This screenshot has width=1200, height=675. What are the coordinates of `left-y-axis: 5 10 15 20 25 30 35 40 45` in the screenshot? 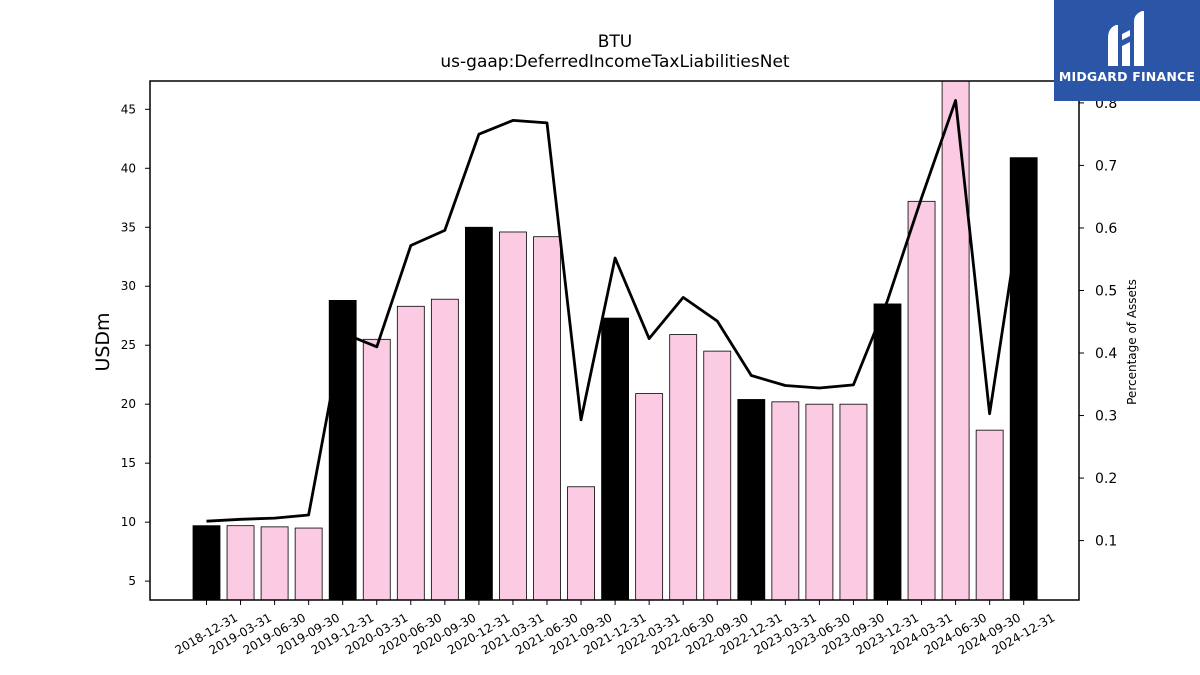 It's located at (135, 345).